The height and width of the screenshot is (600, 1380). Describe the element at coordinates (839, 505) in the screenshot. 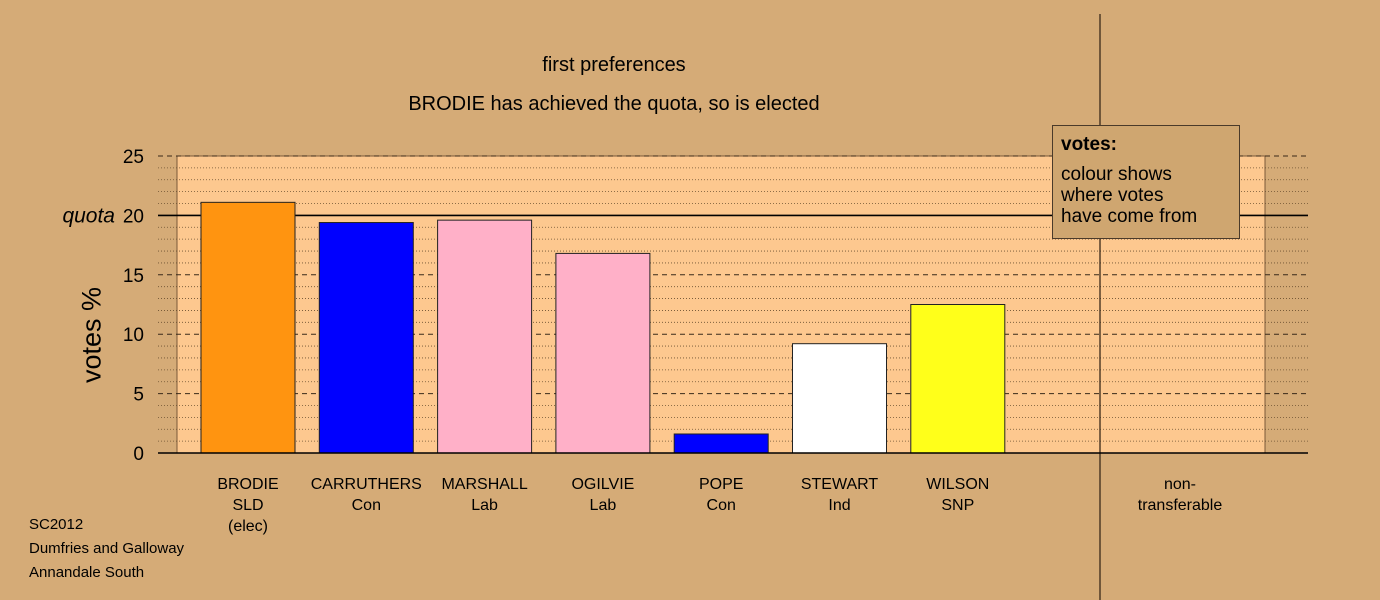

I see `x-tick-label: Ind` at that location.